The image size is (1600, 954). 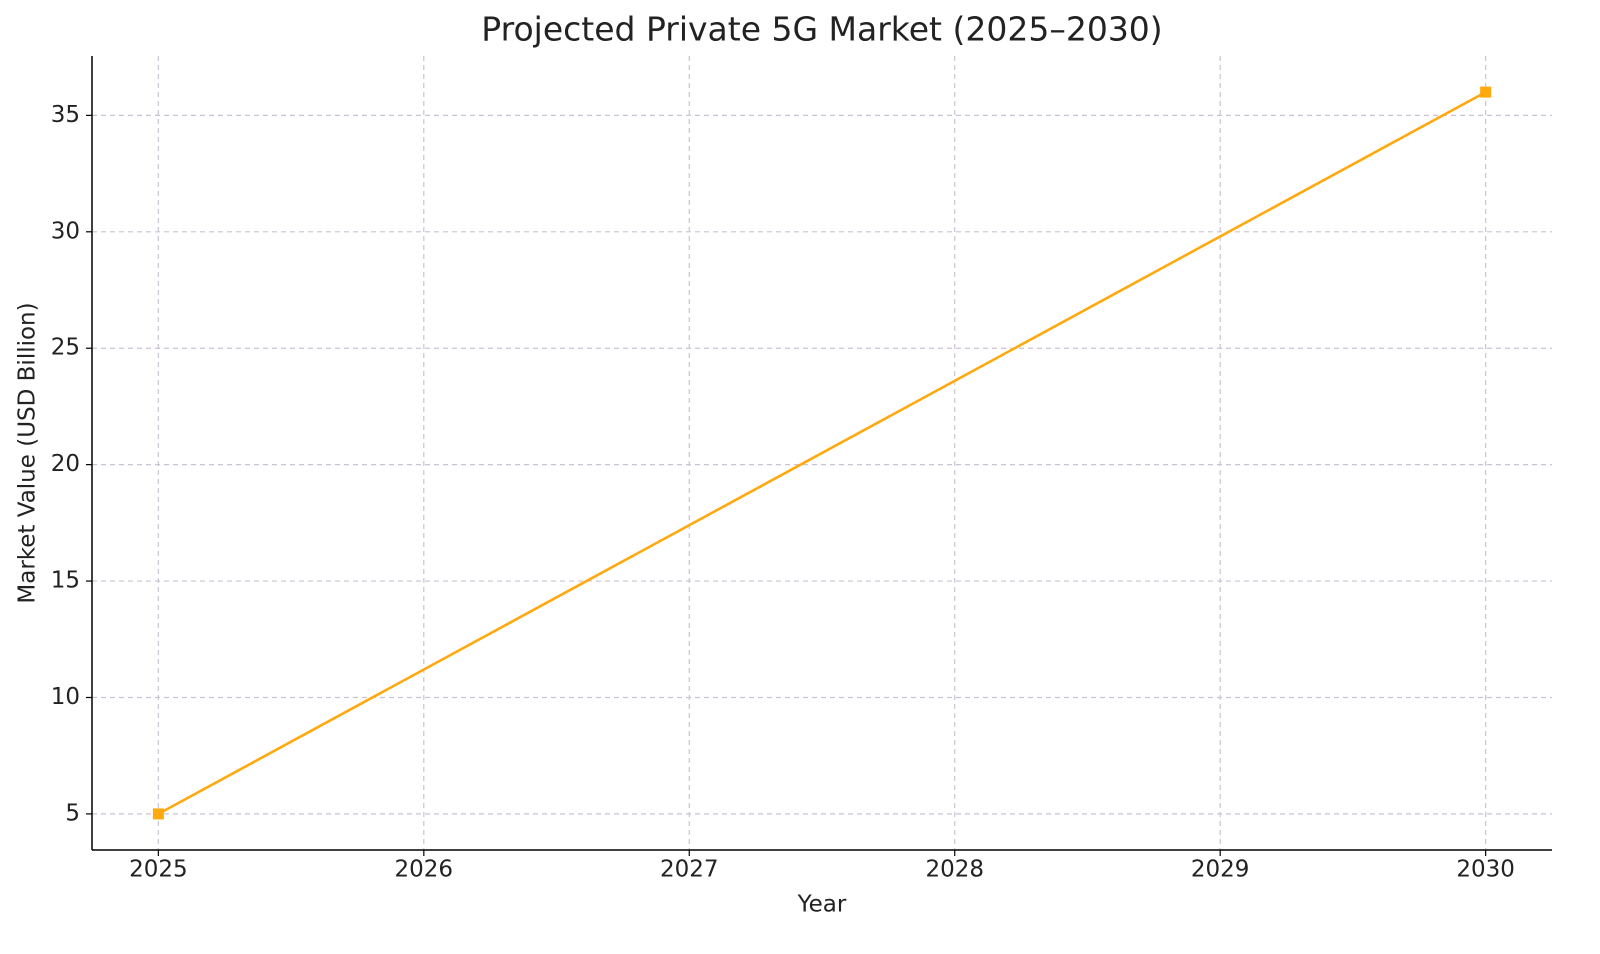 I want to click on y-tick-label: 25, so click(x=65, y=348).